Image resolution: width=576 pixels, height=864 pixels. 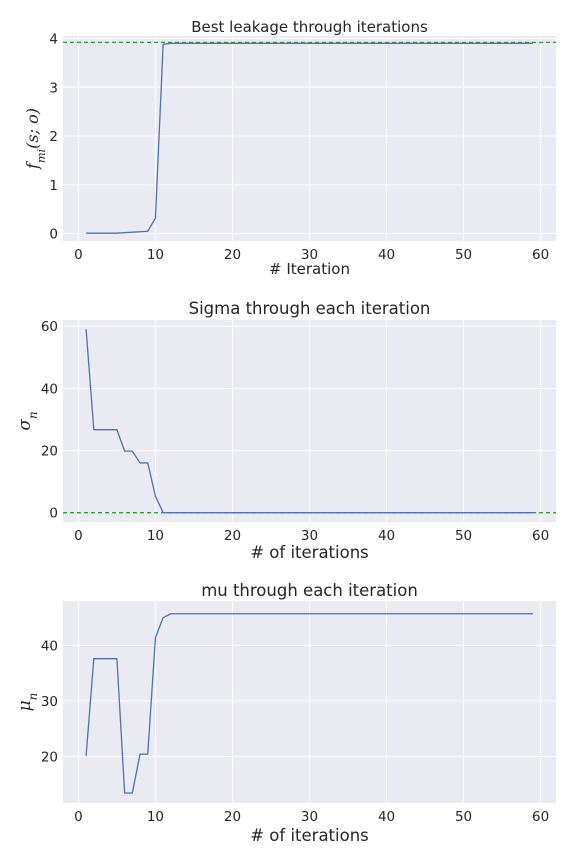 What do you see at coordinates (35, 139) in the screenshot?
I see `y-axis-label: fmi(s; o)` at bounding box center [35, 139].